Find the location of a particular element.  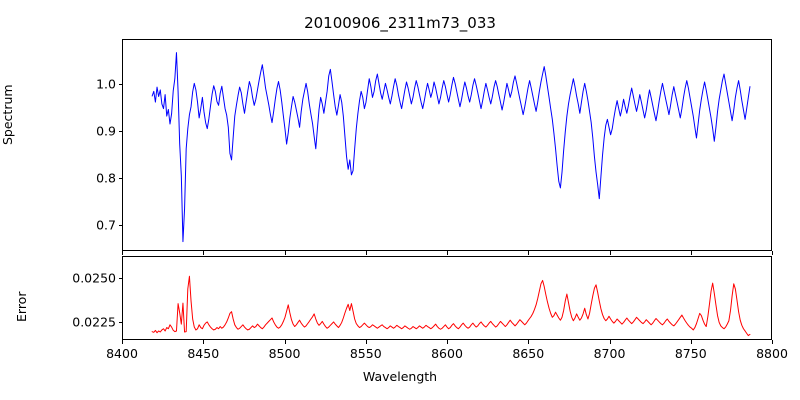

spectrum-y-axis-label: Spectrum is located at coordinates (7, 114).